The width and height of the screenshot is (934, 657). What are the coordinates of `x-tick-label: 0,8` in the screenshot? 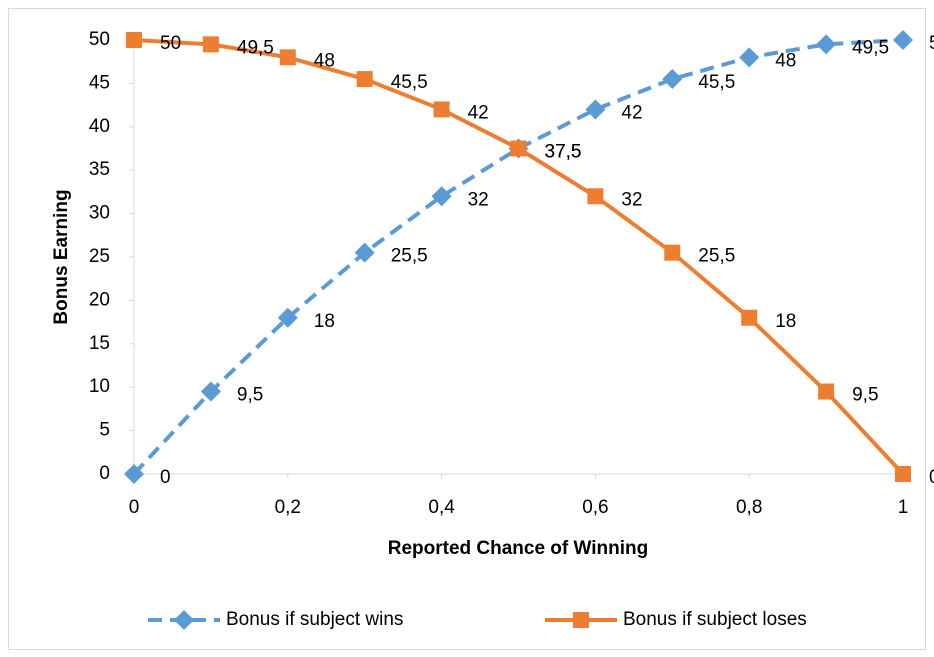 It's located at (749, 507).